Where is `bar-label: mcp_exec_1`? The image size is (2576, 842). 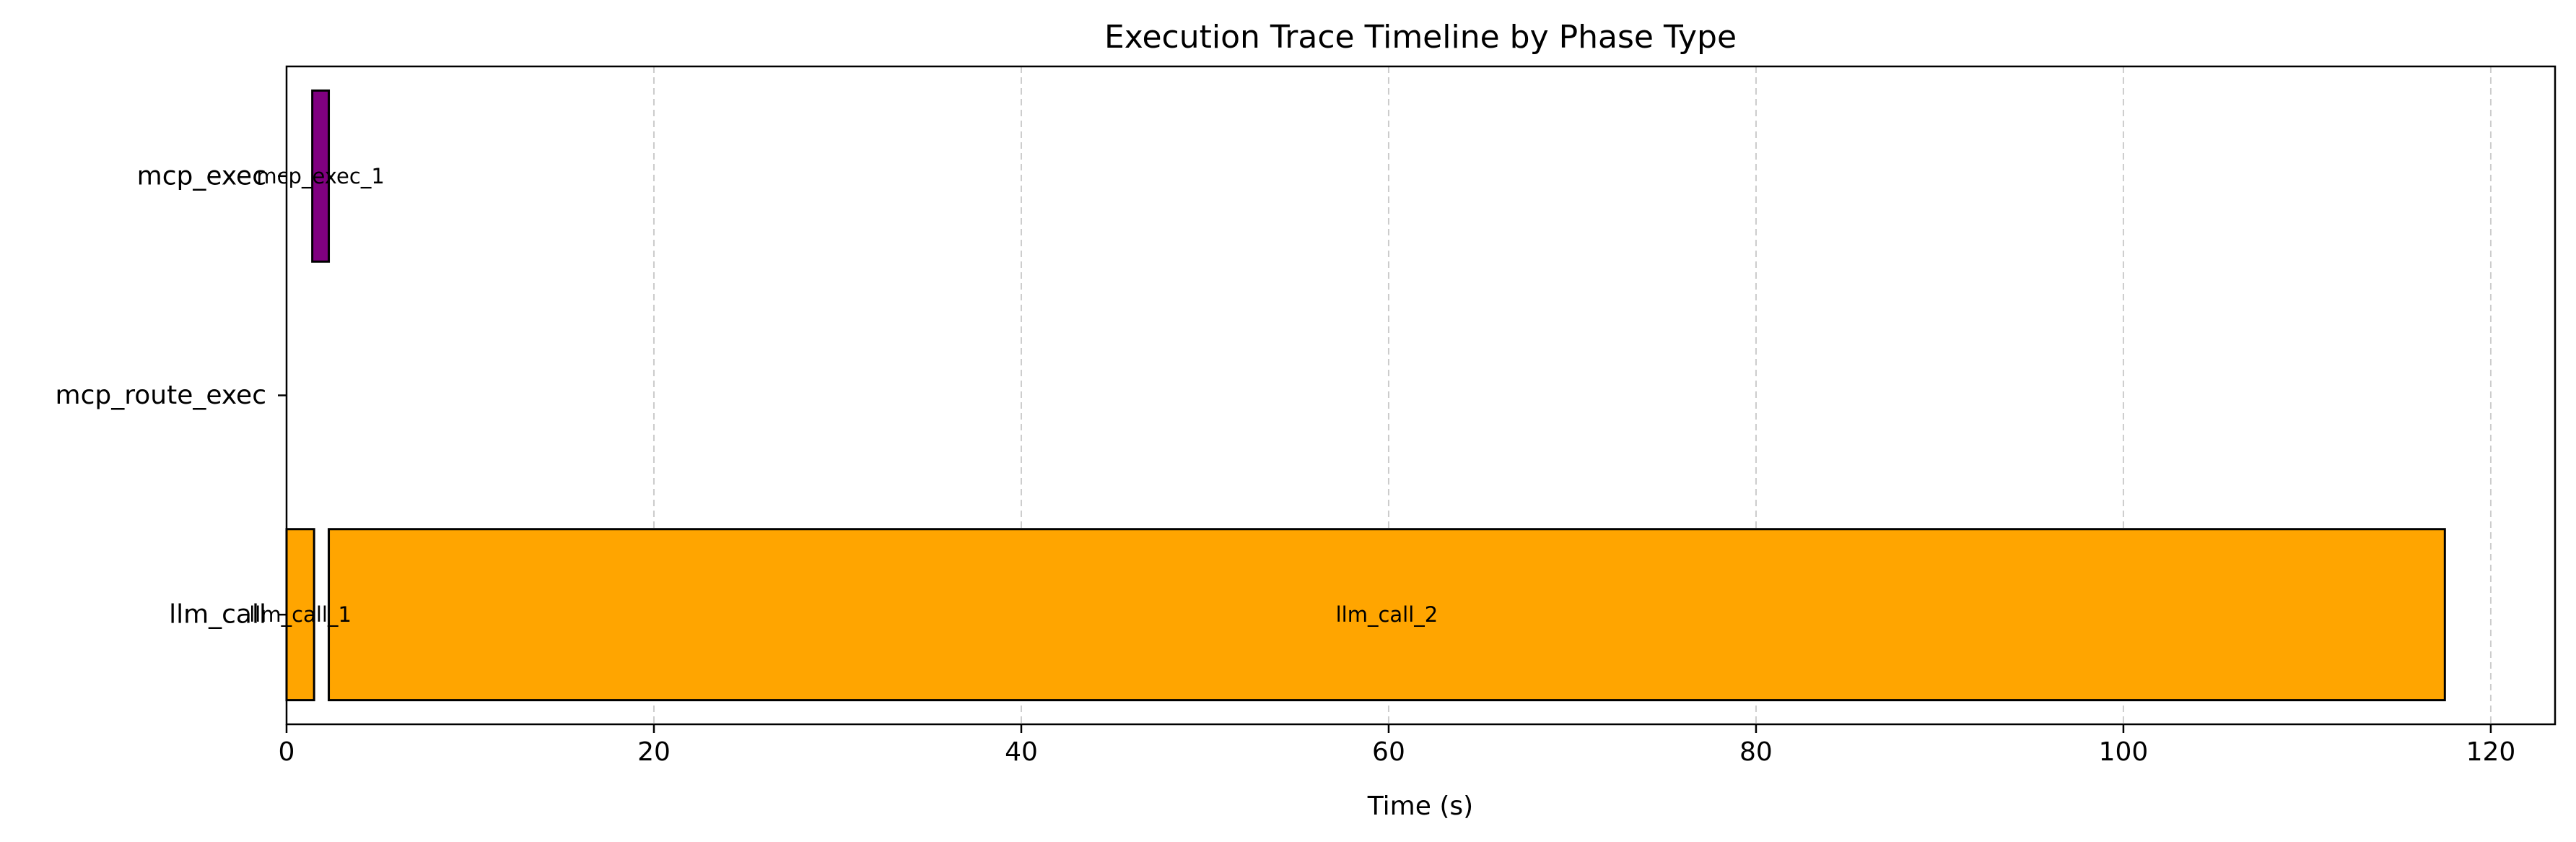 bar-label: mcp_exec_1 is located at coordinates (320, 176).